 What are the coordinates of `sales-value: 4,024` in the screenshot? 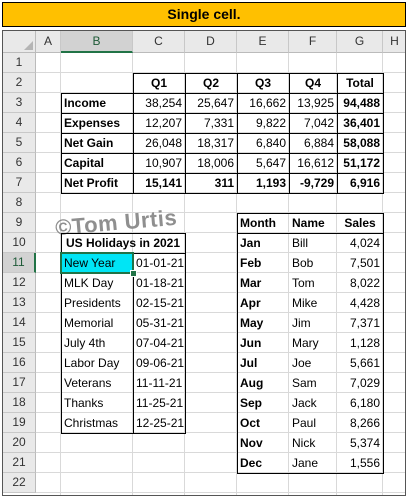 It's located at (364, 243).